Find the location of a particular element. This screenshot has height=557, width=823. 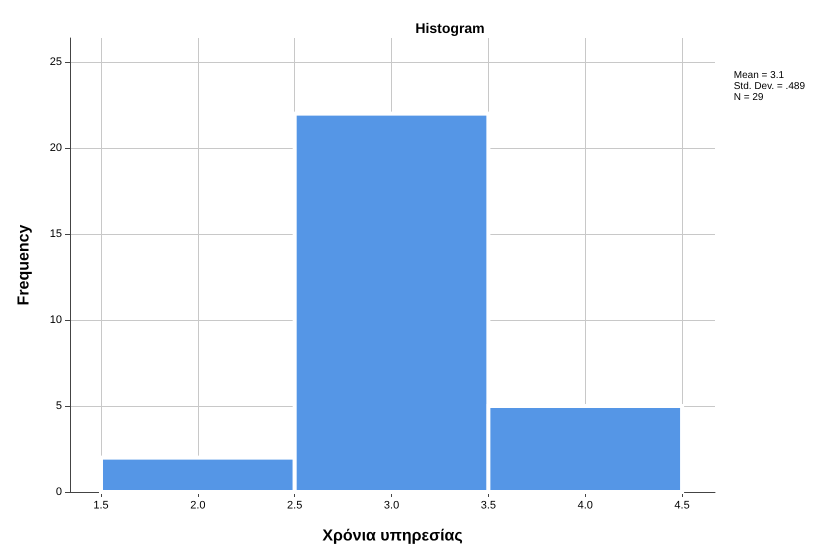

y-axis-title: Frequency is located at coordinates (24, 265).